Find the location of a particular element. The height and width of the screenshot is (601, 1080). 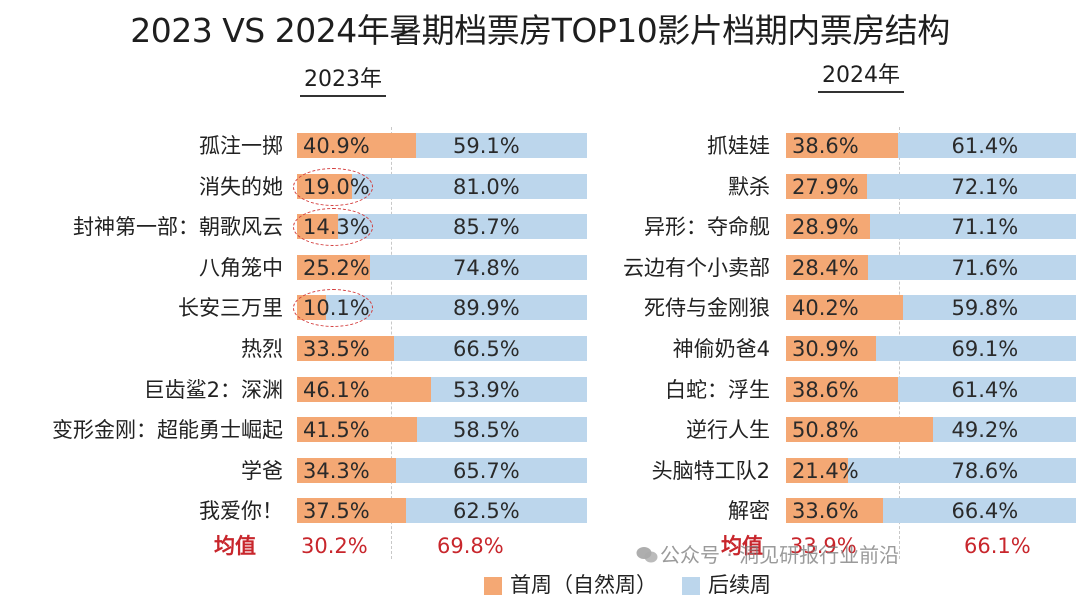

value-label-first-week: 27.9% is located at coordinates (825, 186).